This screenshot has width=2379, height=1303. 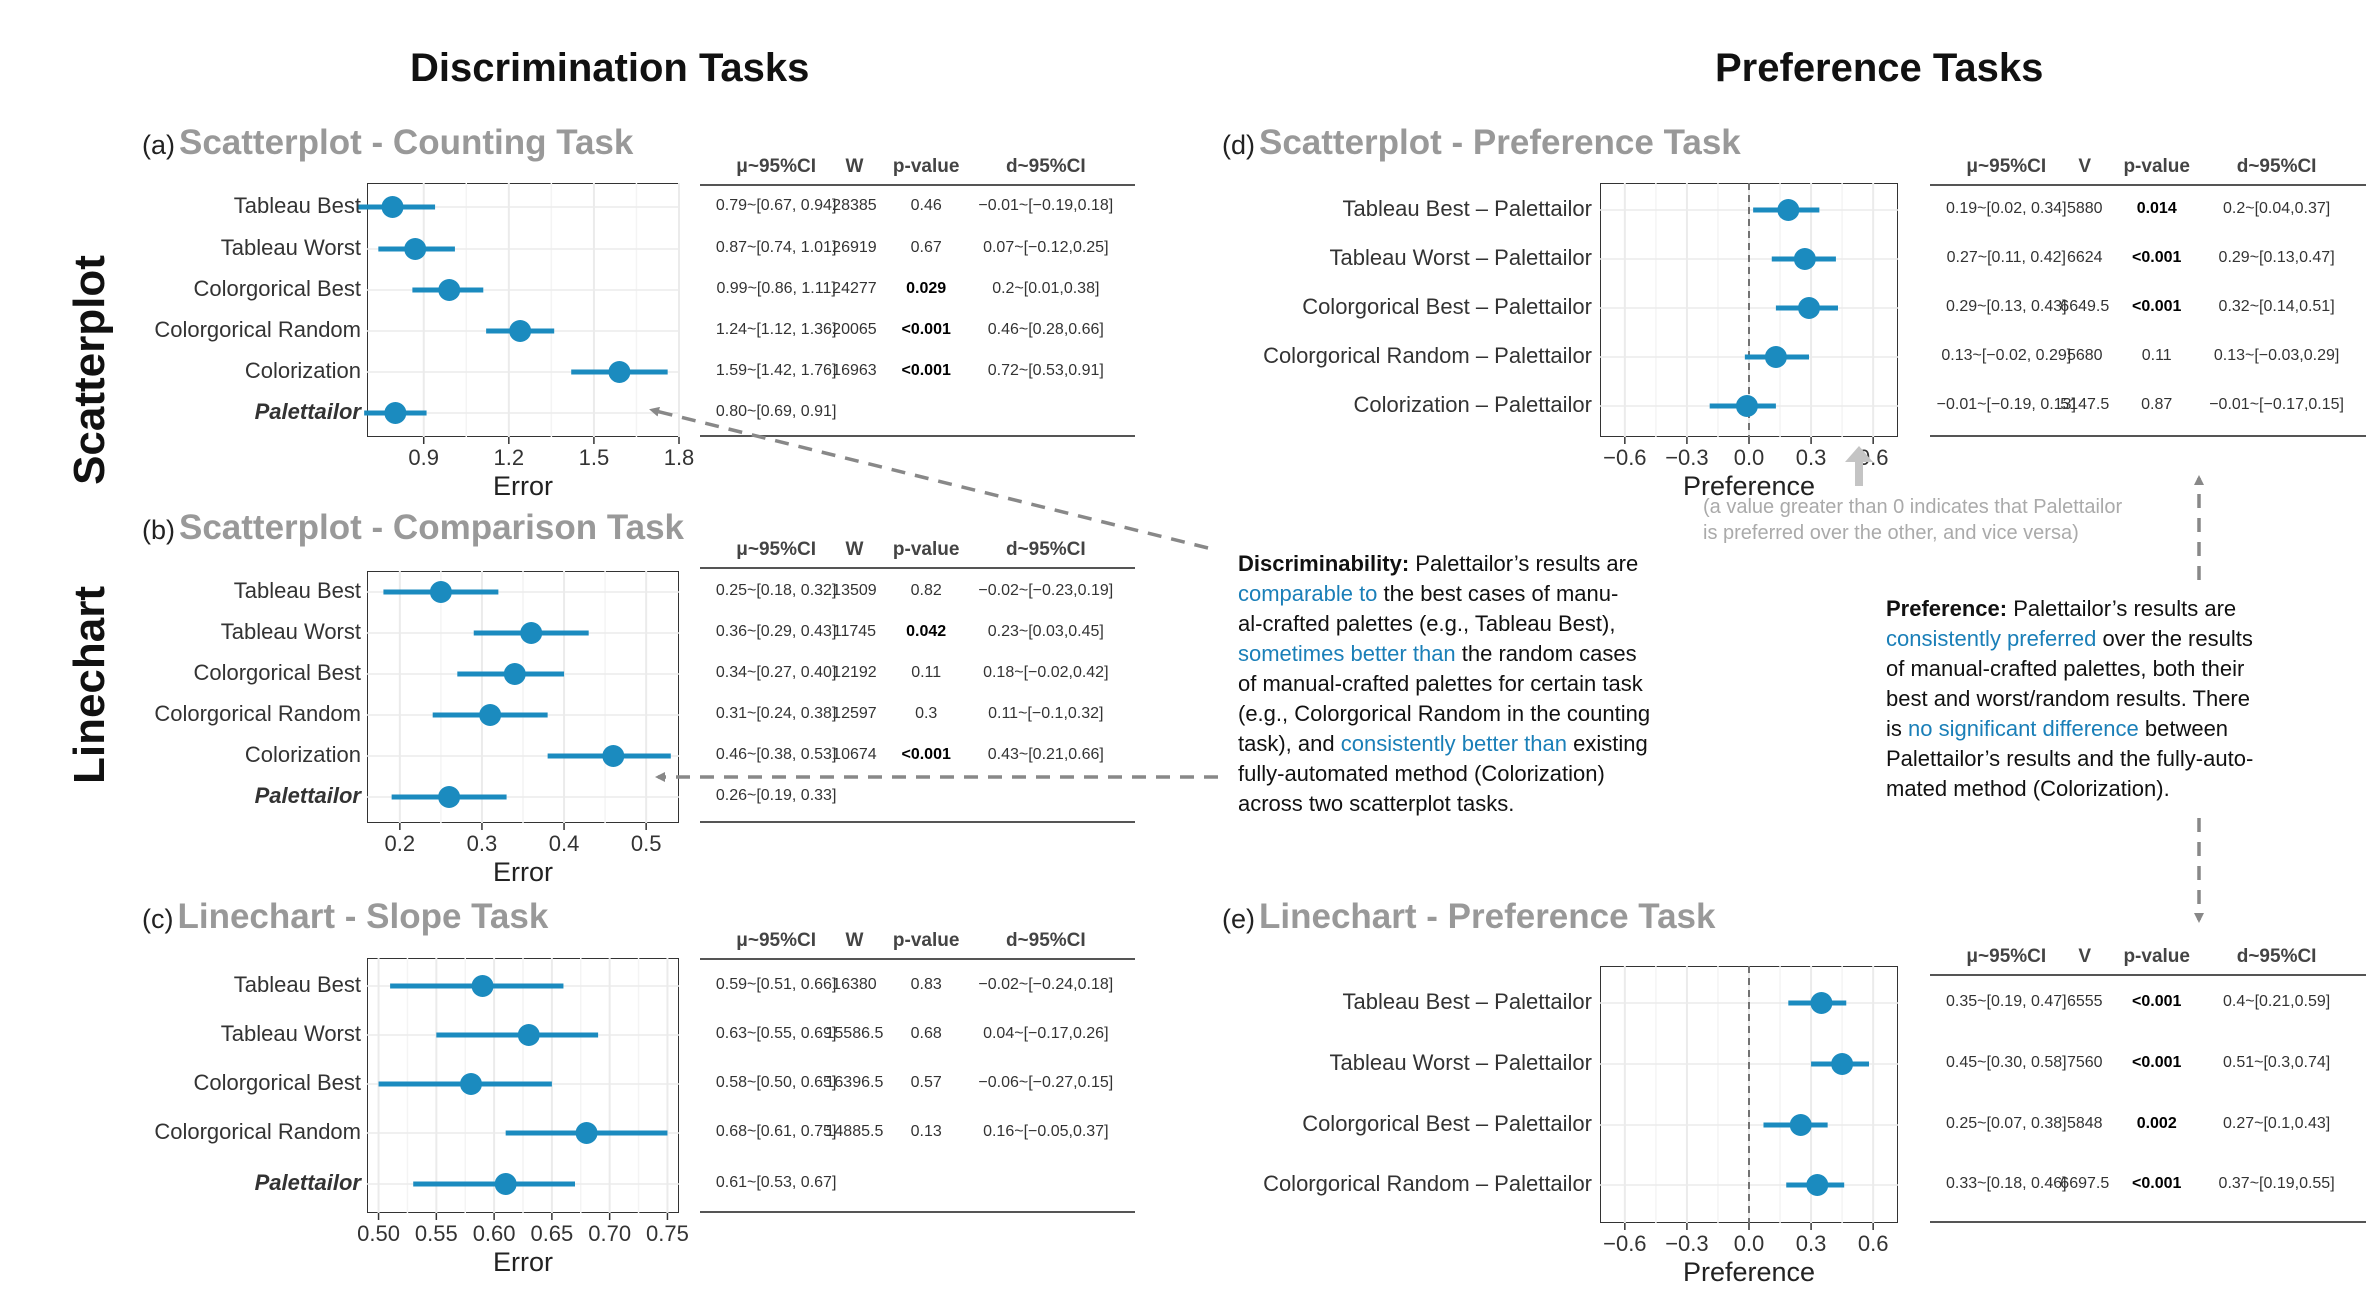 I want to click on discrim-line8: fully-automated method (Colorization), so click(x=1421, y=773).